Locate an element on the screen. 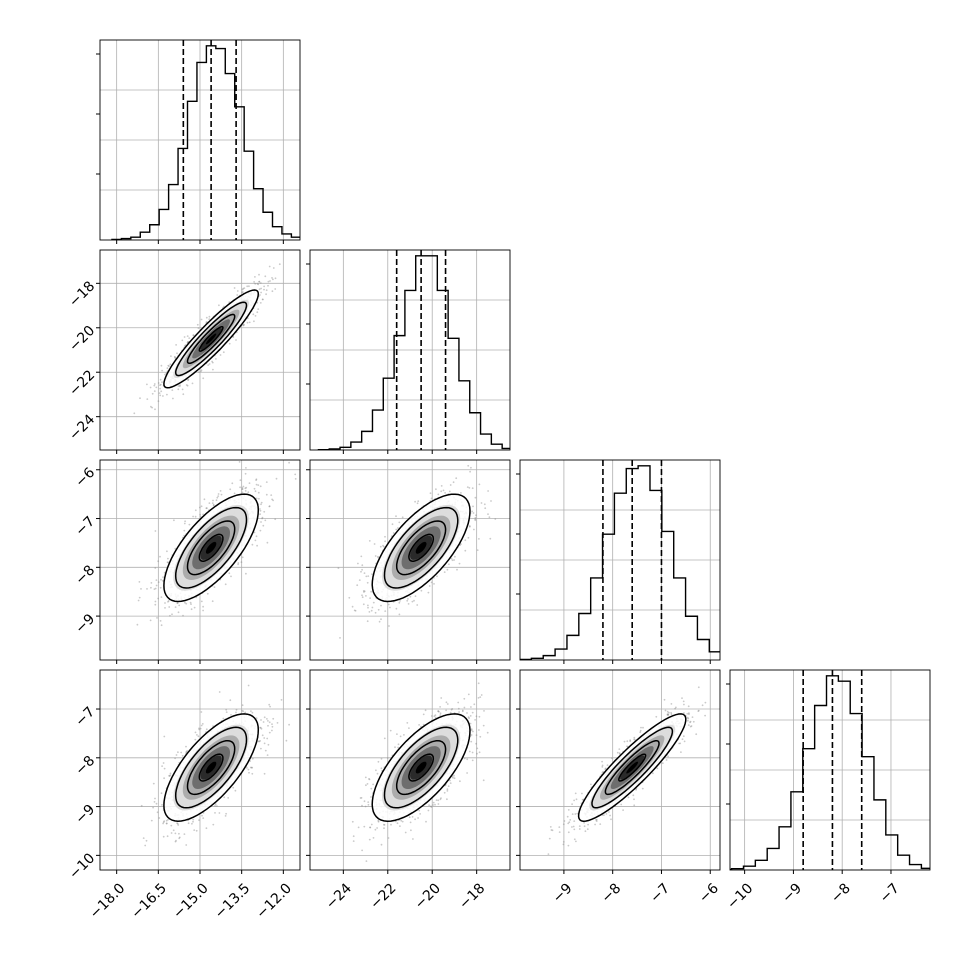  y-tick-label: −18 is located at coordinates (82, 294).